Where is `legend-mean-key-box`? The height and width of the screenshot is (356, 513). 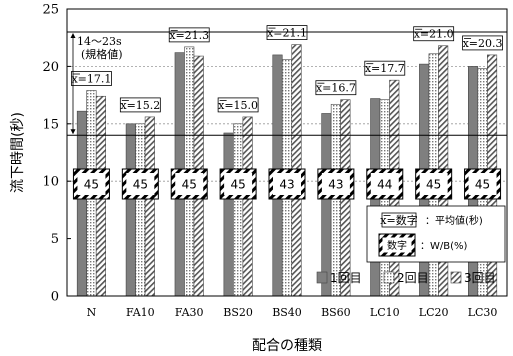
legend-mean-key-box is located at coordinates (399, 220).